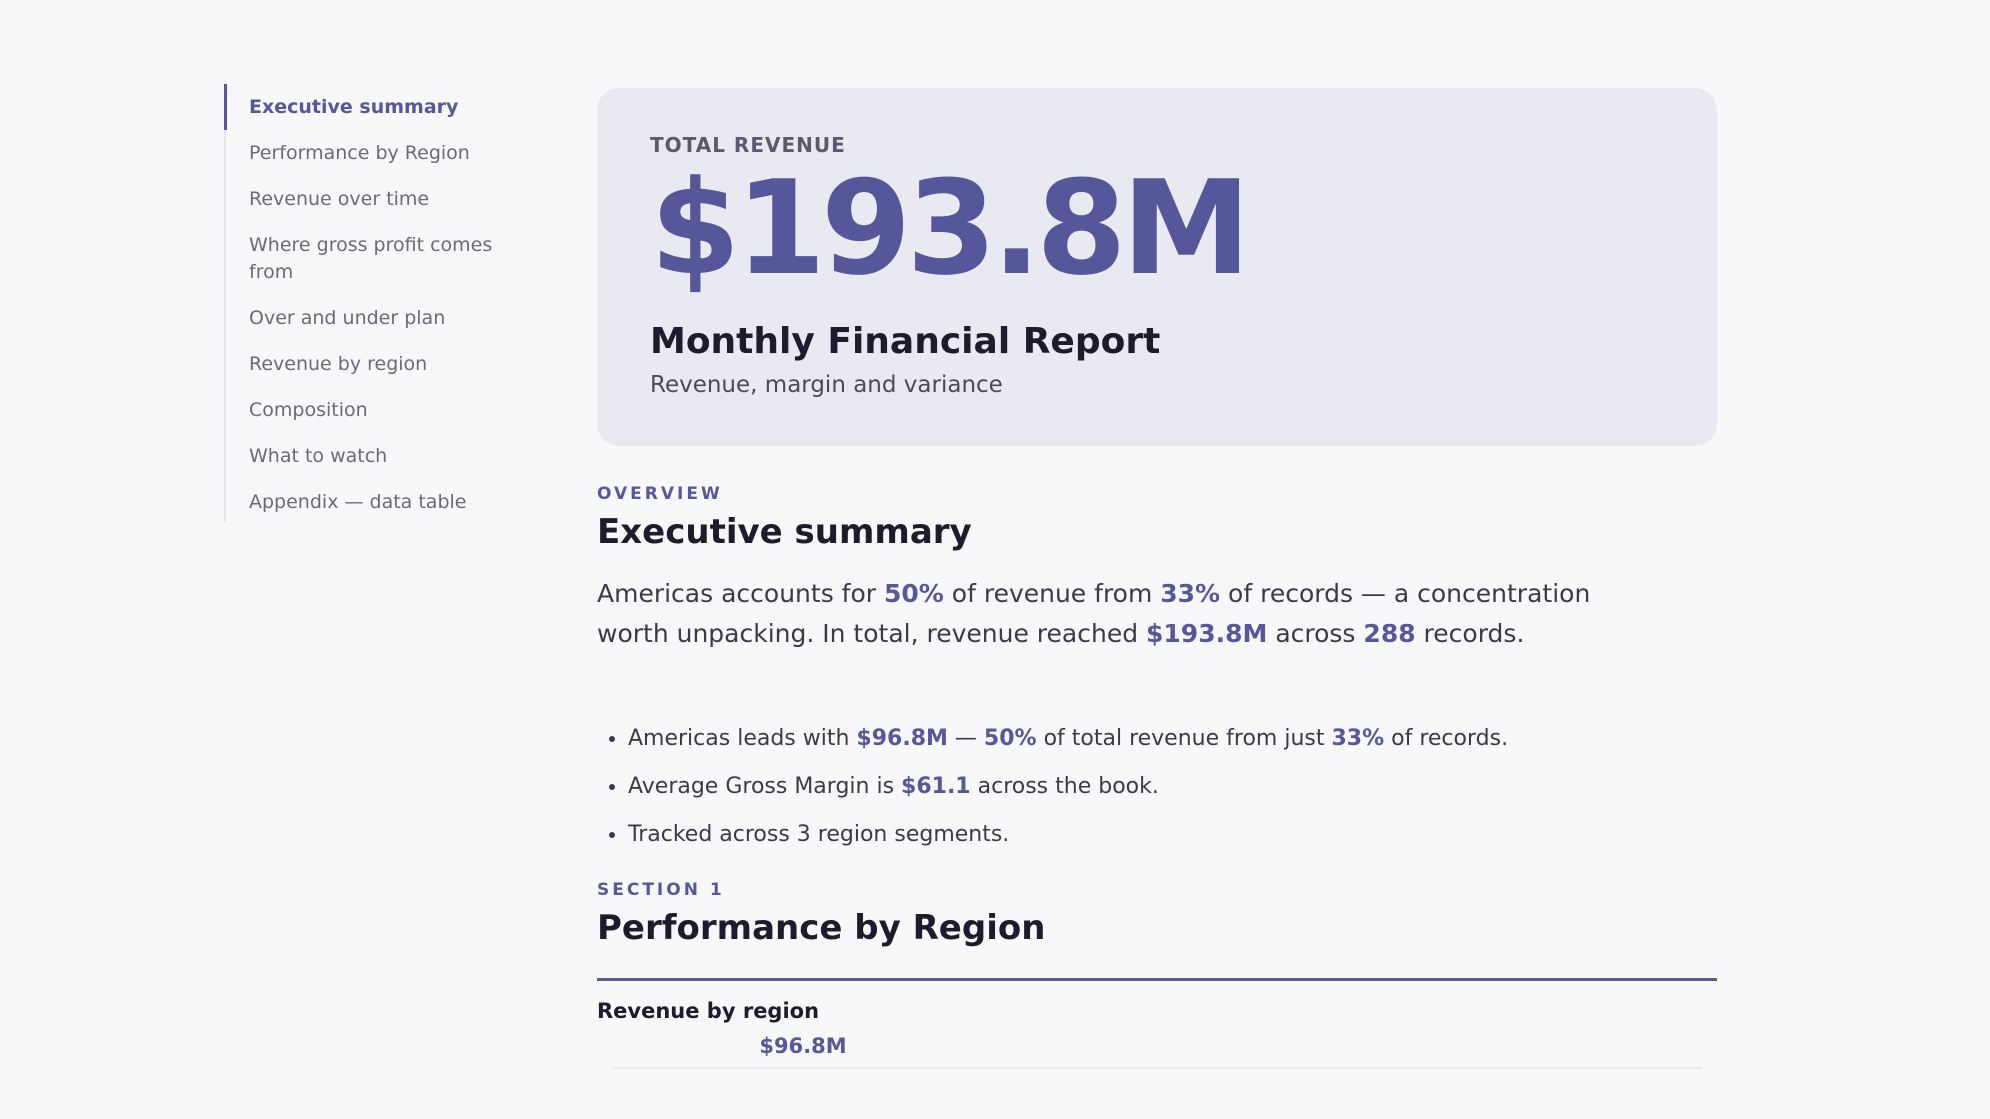  Describe the element at coordinates (1389, 633) in the screenshot. I see `highlight-value: 288` at that location.